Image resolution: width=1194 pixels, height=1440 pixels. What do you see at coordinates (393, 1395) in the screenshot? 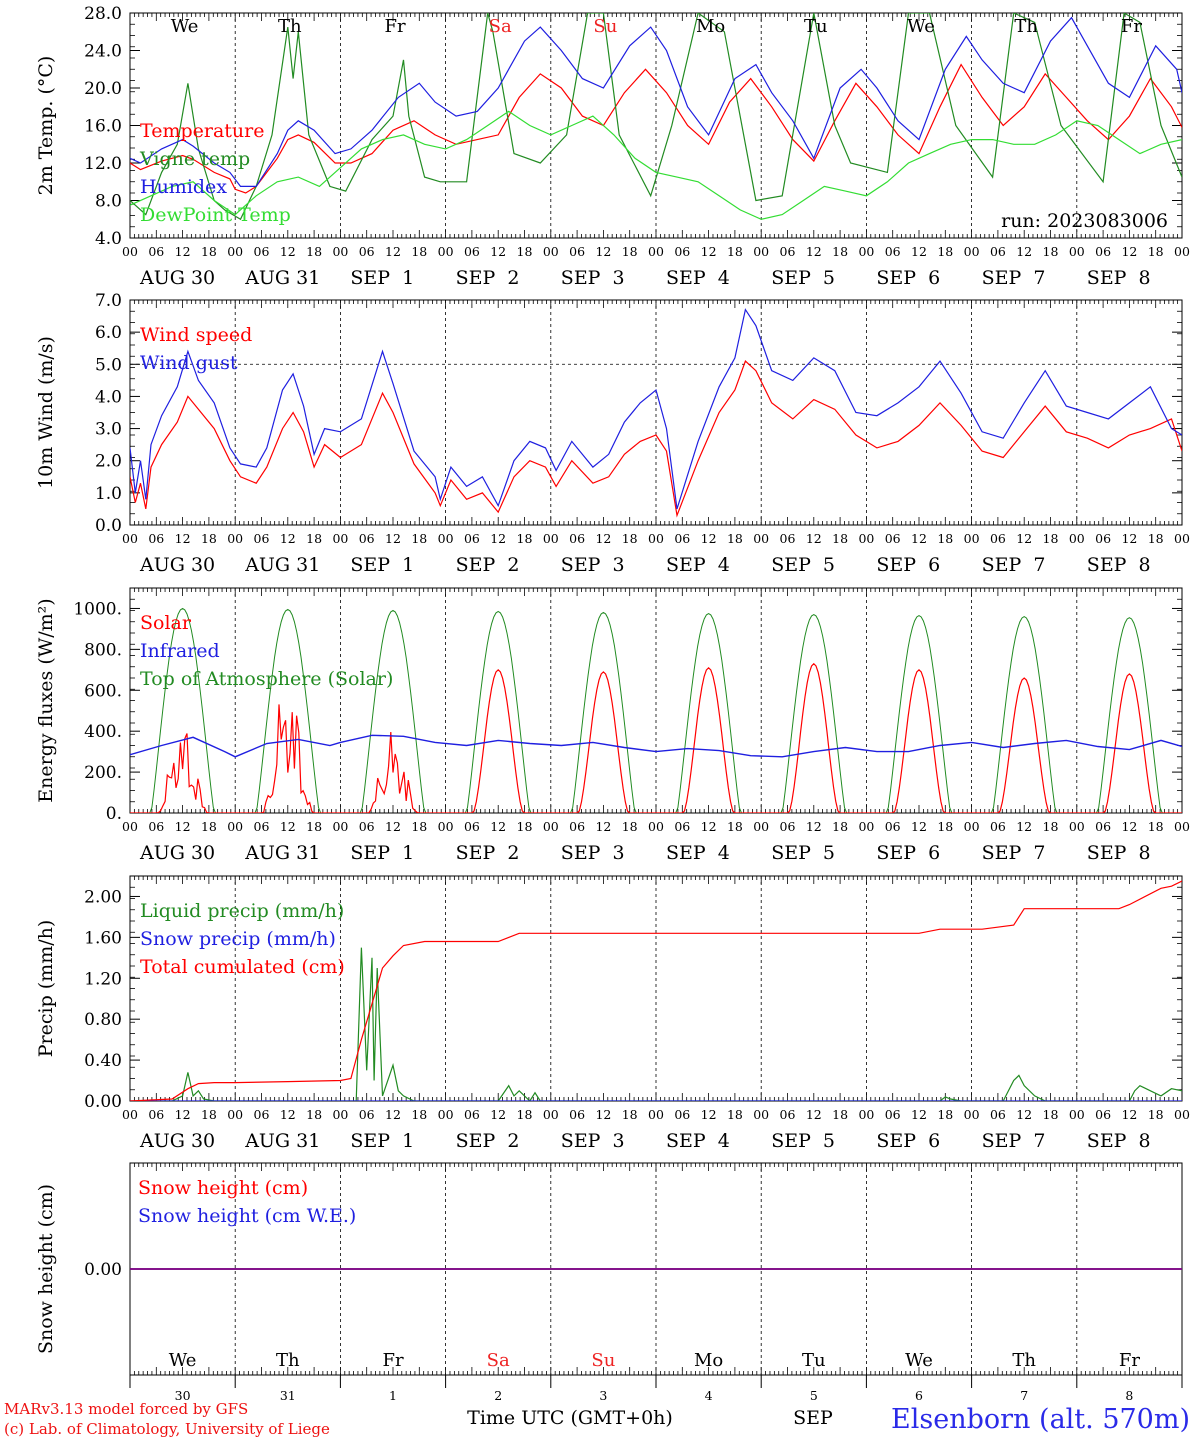
I see `day-number-label: 1` at bounding box center [393, 1395].